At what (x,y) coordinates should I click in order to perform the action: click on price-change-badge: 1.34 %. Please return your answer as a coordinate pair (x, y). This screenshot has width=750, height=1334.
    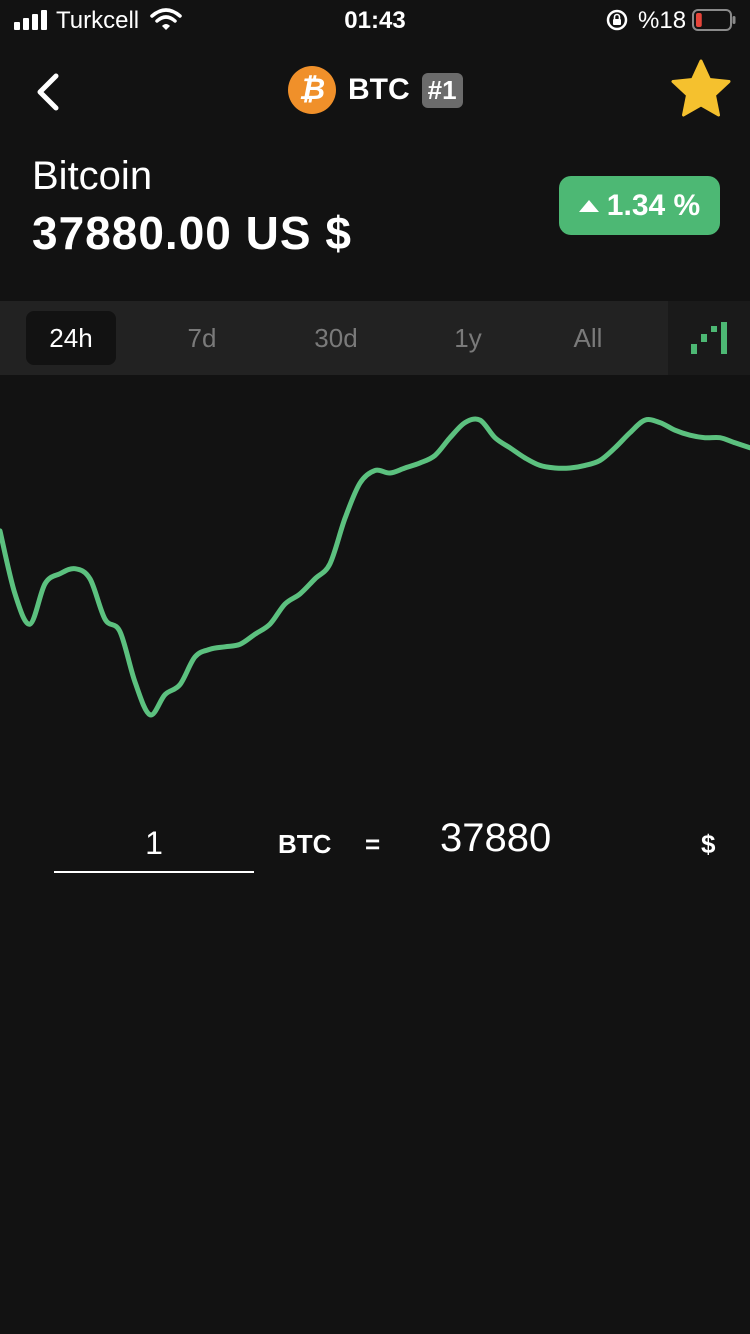
    Looking at the image, I should click on (639, 205).